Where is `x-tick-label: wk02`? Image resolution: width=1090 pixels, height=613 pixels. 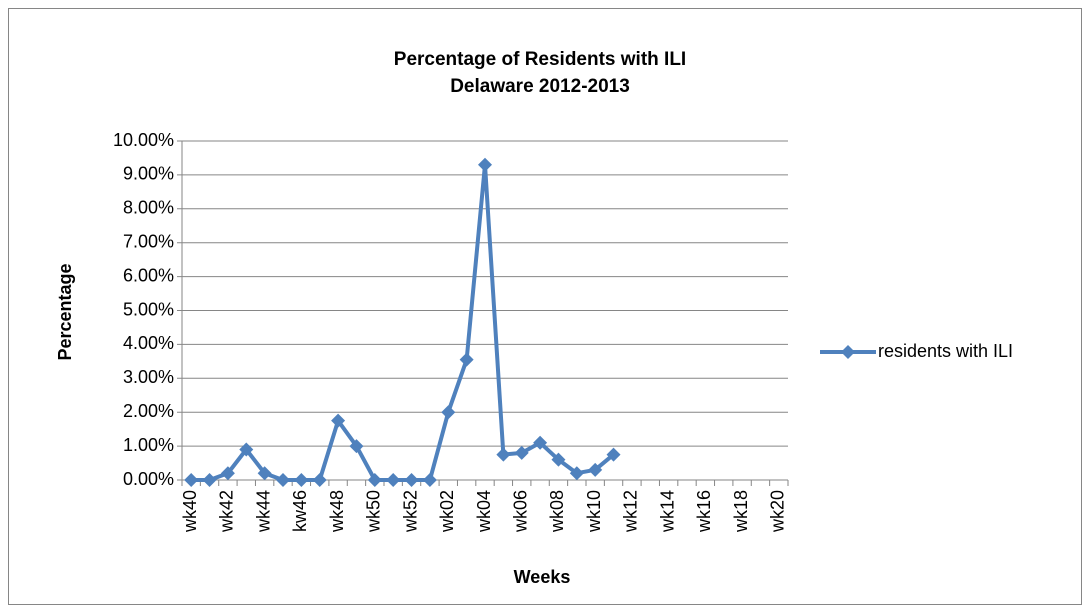 x-tick-label: wk02 is located at coordinates (447, 511).